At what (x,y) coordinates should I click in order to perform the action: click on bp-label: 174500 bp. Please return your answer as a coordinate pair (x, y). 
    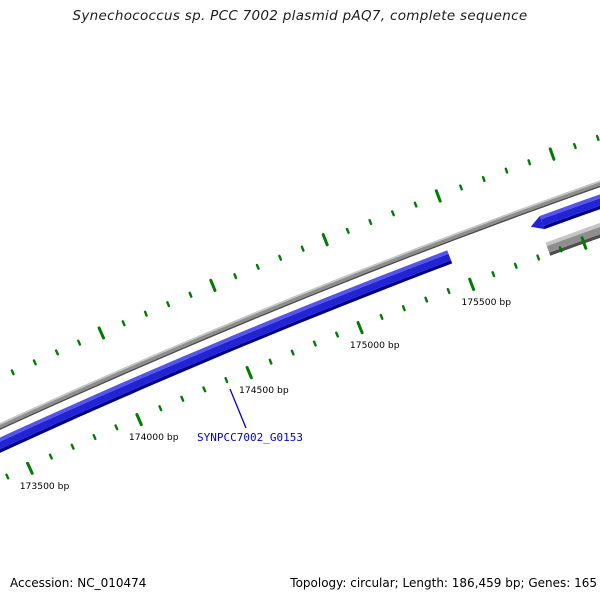
    Looking at the image, I should click on (264, 390).